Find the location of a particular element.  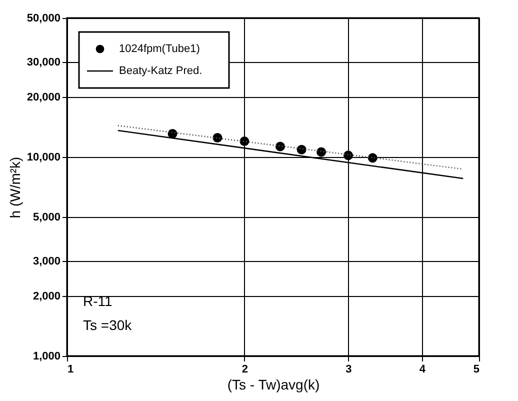

x-tick-label: 2 is located at coordinates (245, 370).